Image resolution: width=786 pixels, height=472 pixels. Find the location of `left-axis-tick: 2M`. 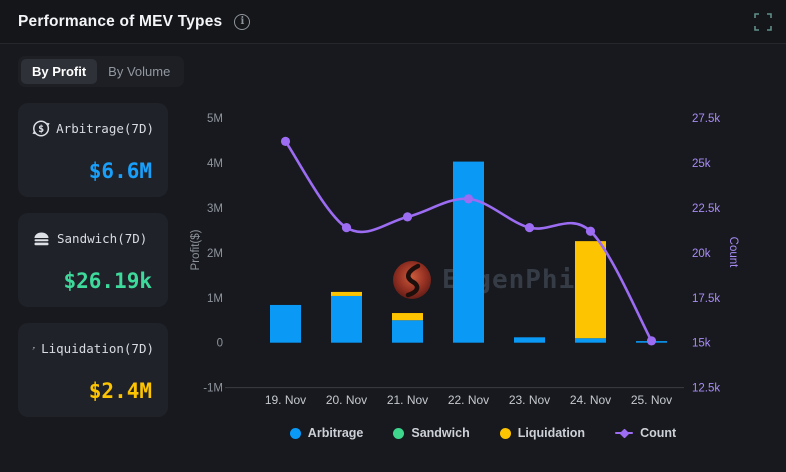

left-axis-tick: 2M is located at coordinates (215, 254).